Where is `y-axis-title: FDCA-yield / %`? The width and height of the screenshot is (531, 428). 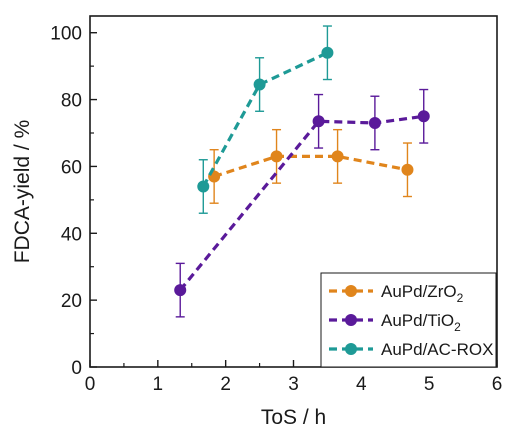
y-axis-title: FDCA-yield / % is located at coordinates (22, 192).